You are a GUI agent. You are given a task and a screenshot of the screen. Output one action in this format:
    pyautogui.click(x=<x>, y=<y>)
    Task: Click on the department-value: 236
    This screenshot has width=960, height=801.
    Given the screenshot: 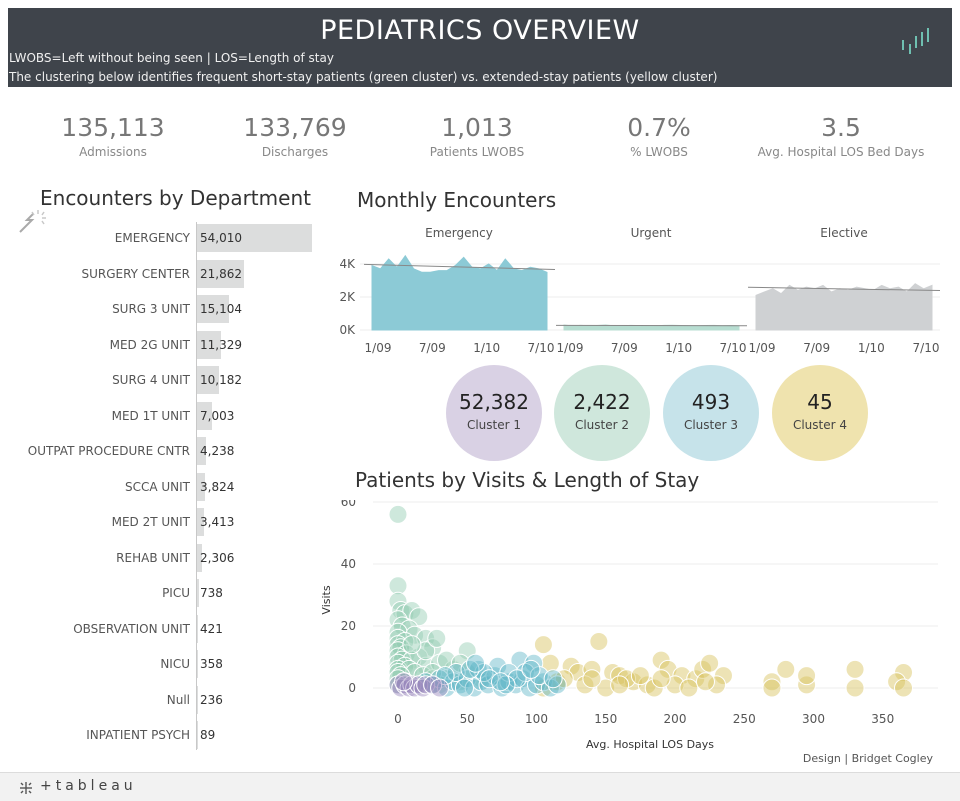 What is the action you would take?
    pyautogui.click(x=211, y=700)
    